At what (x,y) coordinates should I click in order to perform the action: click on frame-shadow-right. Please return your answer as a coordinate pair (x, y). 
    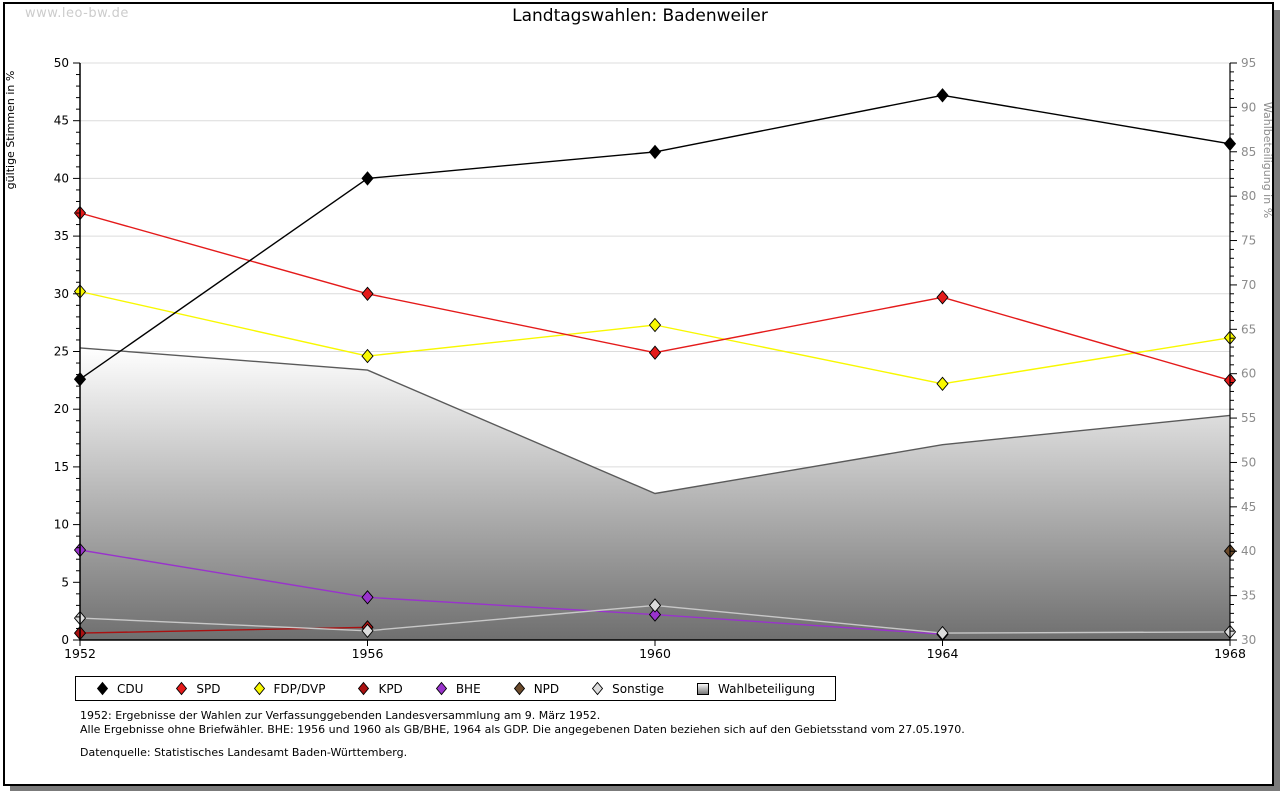
    Looking at the image, I should click on (1277, 400).